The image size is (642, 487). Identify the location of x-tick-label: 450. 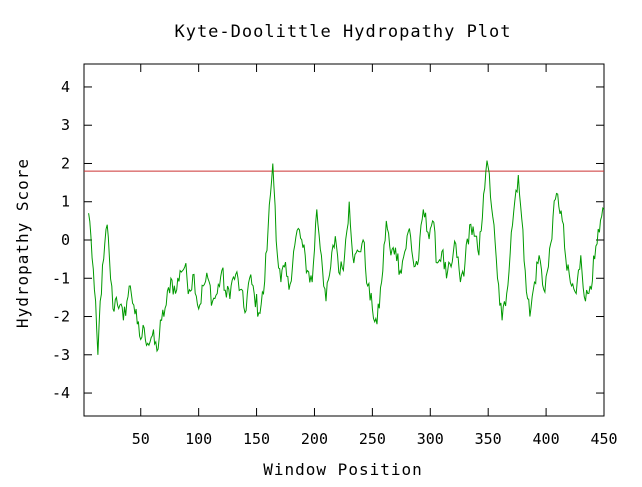
(603, 439).